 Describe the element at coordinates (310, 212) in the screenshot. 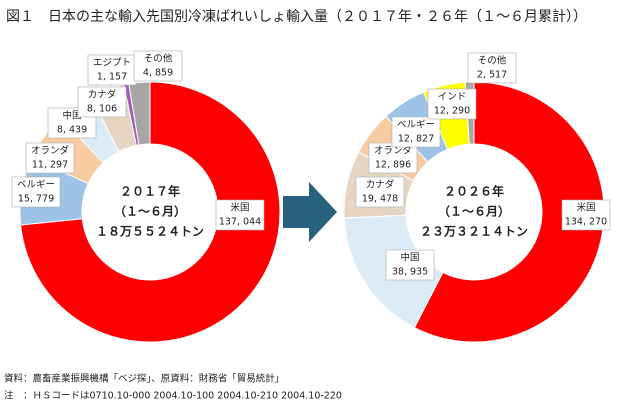

I see `arrow` at that location.